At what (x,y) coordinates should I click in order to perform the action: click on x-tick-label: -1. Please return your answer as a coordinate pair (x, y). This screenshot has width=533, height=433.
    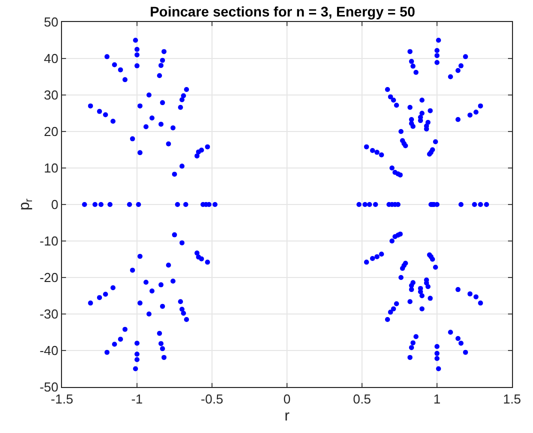
    Looking at the image, I should click on (137, 399).